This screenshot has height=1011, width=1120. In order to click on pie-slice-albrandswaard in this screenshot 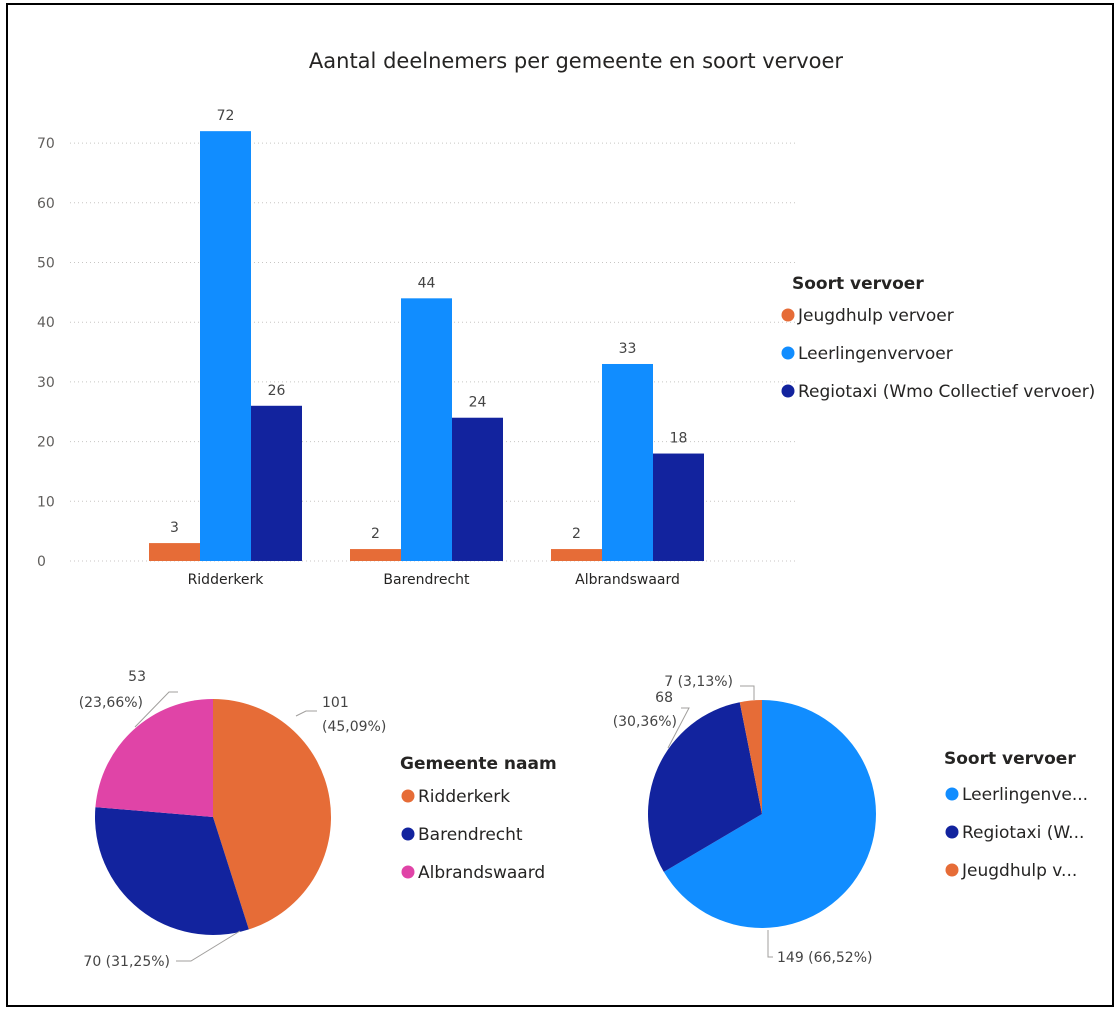, I will do `click(154, 758)`.